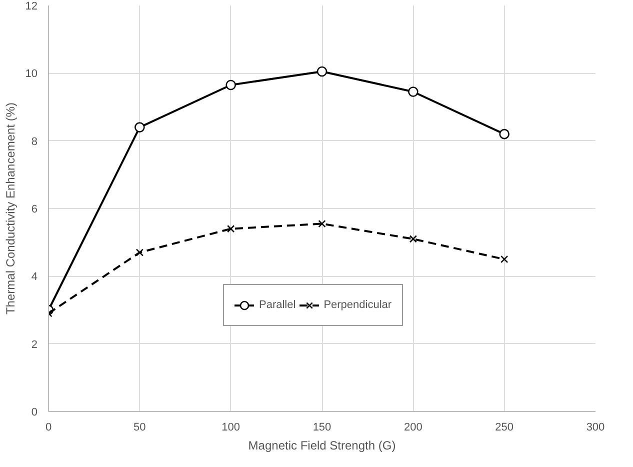 The height and width of the screenshot is (467, 633). Describe the element at coordinates (595, 428) in the screenshot. I see `x-tick-label: 300` at that location.